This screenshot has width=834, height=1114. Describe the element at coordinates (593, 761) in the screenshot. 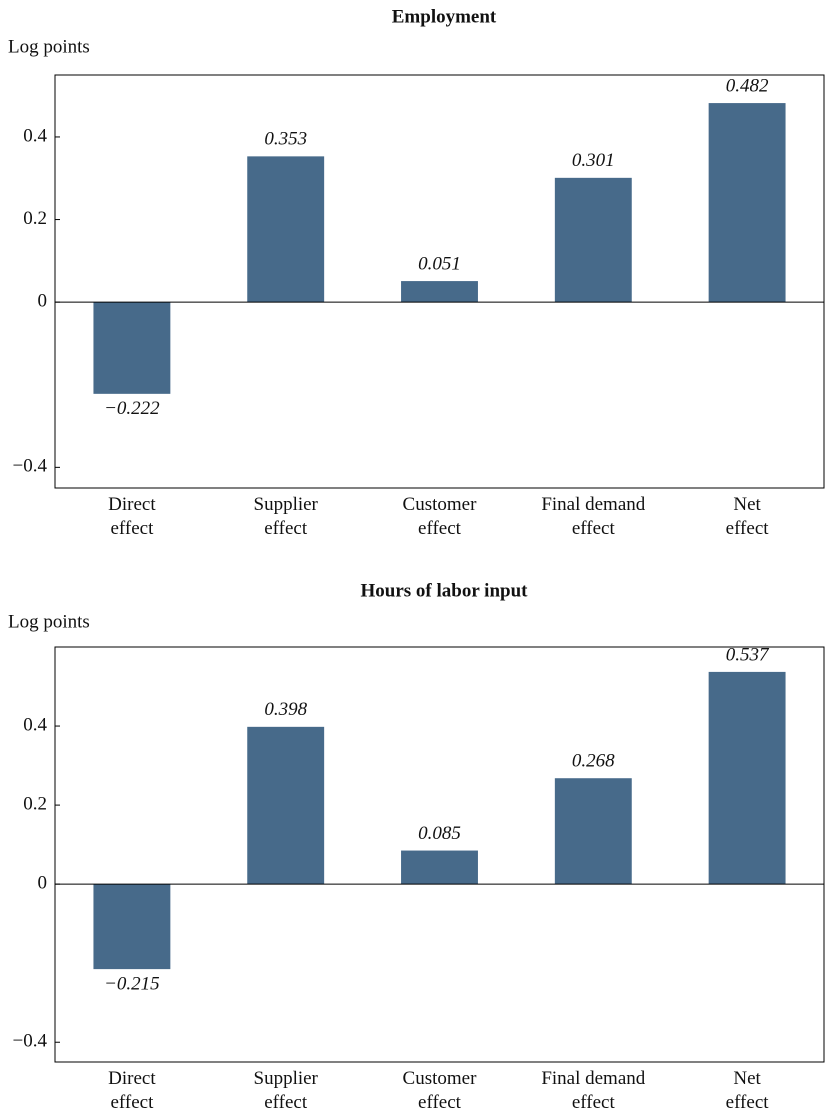

I see `value-label: 0.268` at that location.